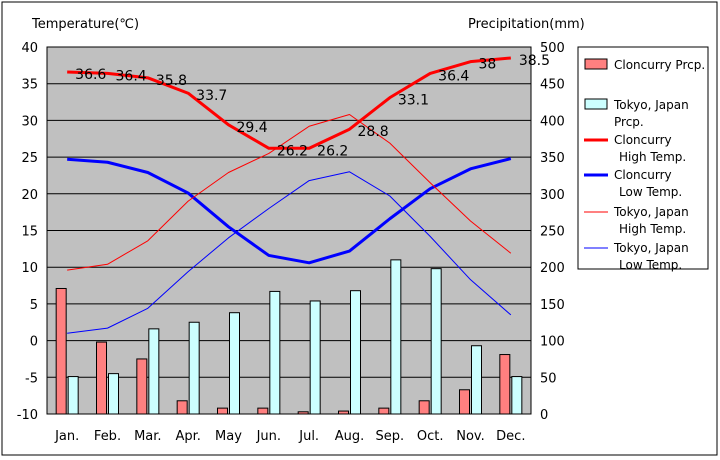 This screenshot has width=720, height=460. What do you see at coordinates (107, 436) in the screenshot?
I see `x-tick-label: Feb.` at bounding box center [107, 436].